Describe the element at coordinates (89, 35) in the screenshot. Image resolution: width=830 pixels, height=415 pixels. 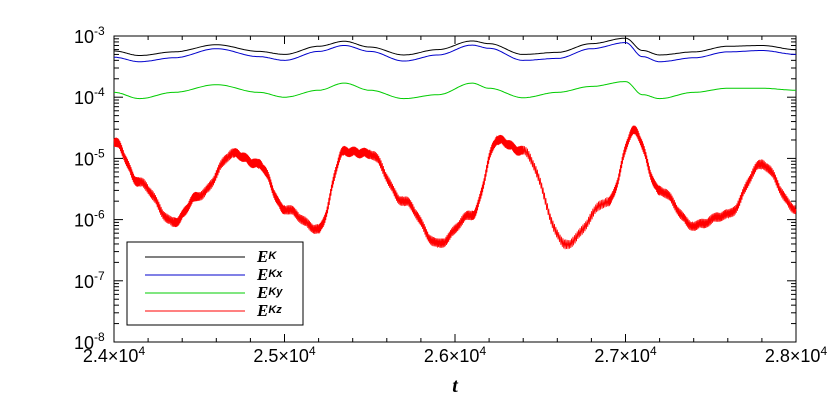
I see `y-tick-label-5: 10⁻³` at that location.